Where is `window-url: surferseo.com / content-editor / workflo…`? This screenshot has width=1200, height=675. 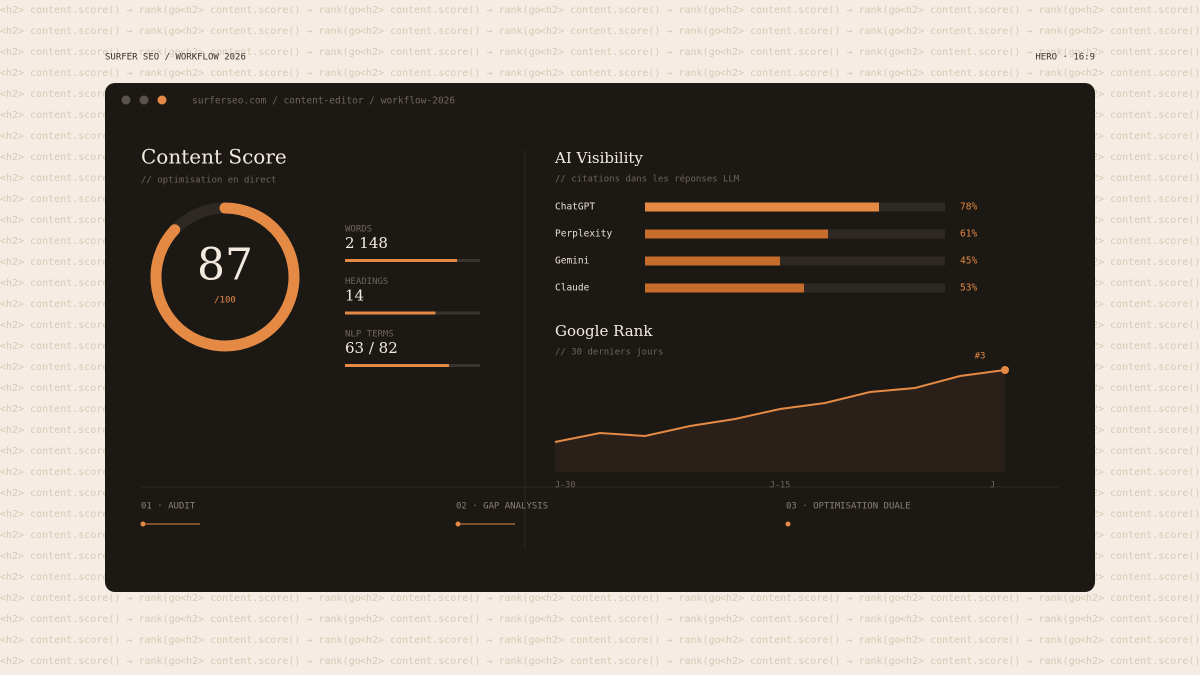
window-url: surferseo.com / content-editor / workflo… is located at coordinates (323, 101).